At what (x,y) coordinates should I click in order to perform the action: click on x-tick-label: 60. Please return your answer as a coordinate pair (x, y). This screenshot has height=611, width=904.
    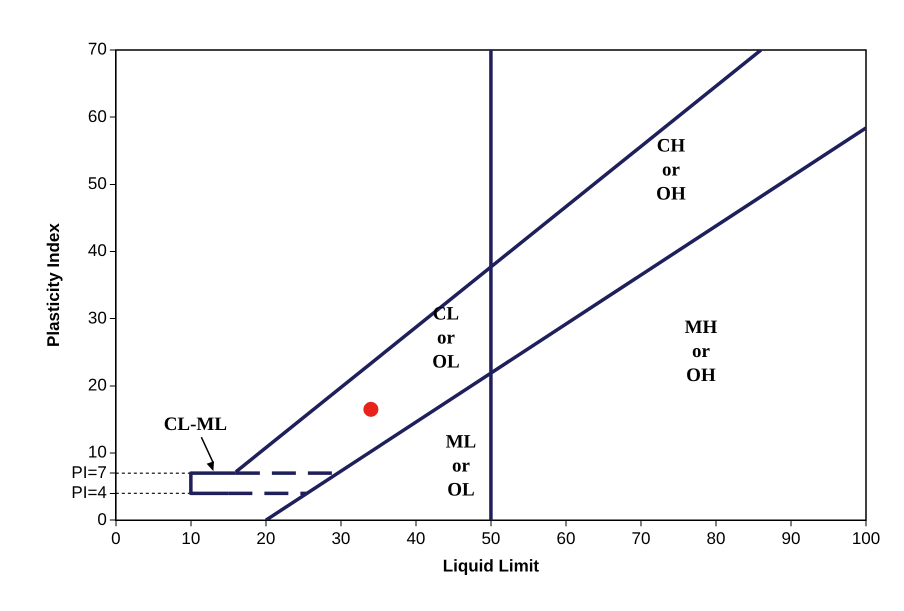
    Looking at the image, I should click on (566, 538).